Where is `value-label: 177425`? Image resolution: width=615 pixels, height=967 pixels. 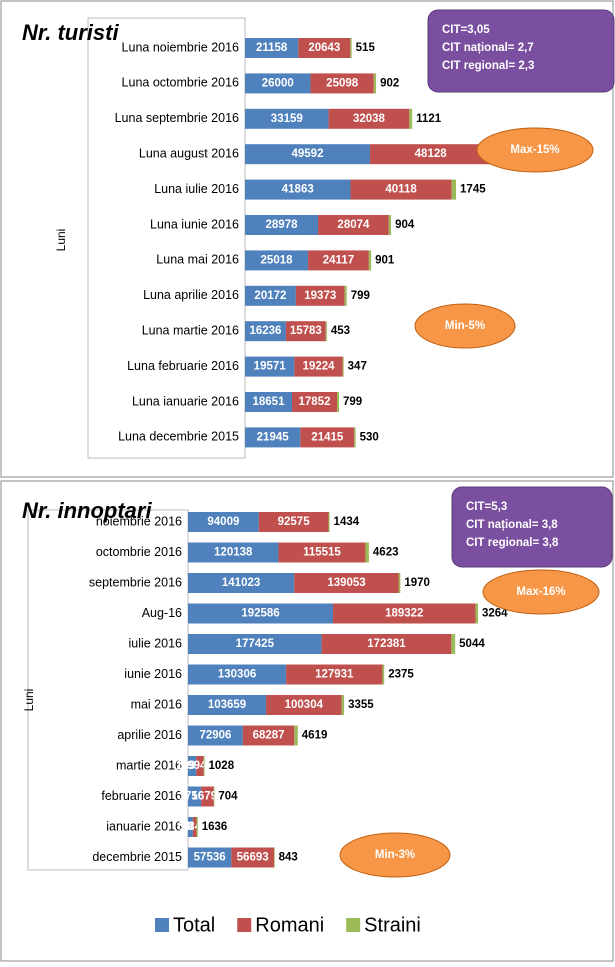 value-label: 177425 is located at coordinates (255, 644).